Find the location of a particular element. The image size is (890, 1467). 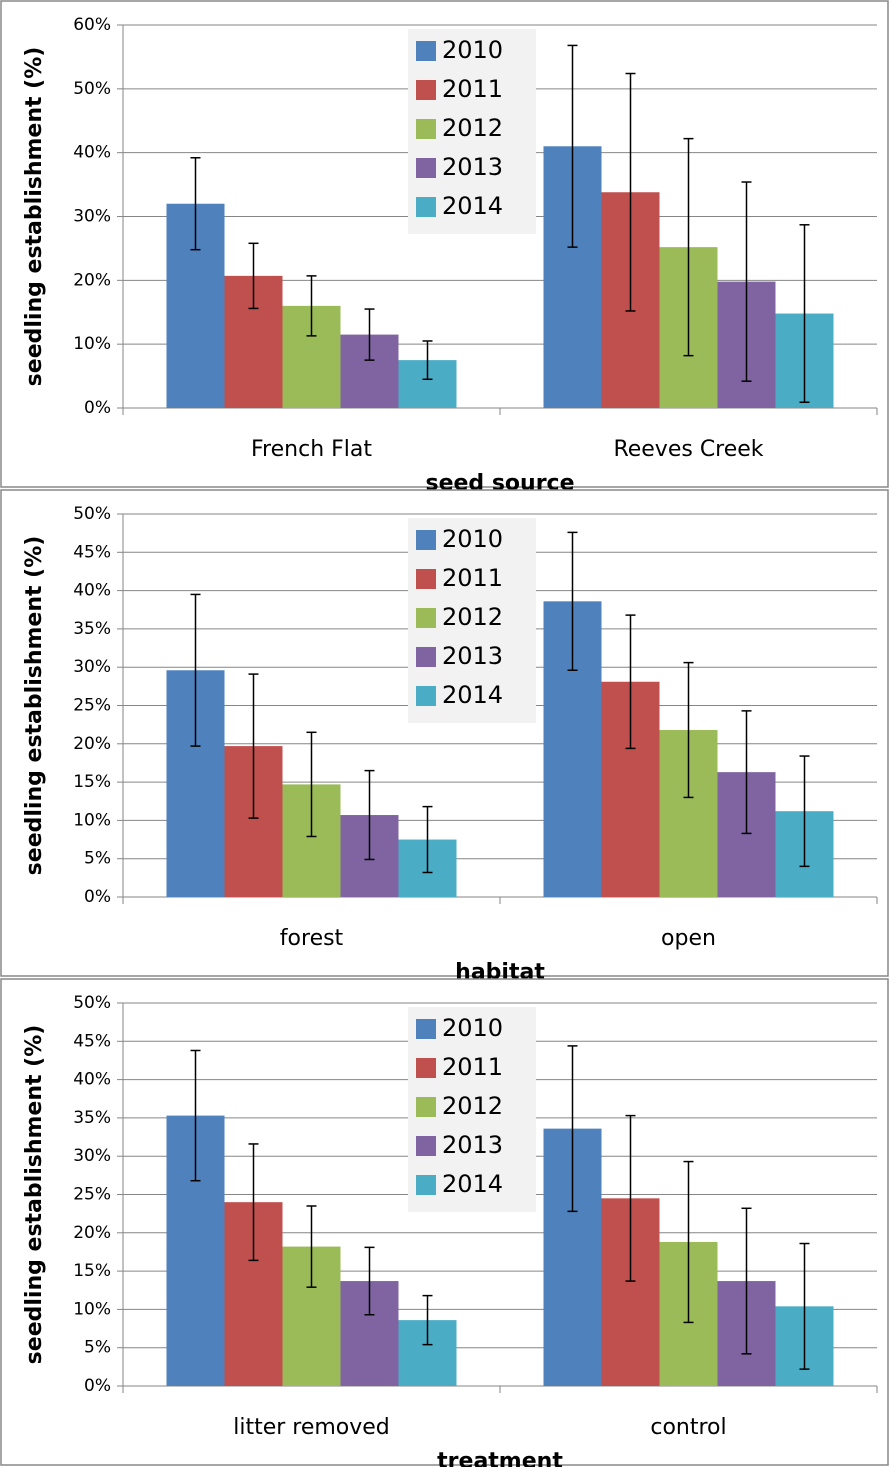

x-tick-label: open is located at coordinates (688, 938).